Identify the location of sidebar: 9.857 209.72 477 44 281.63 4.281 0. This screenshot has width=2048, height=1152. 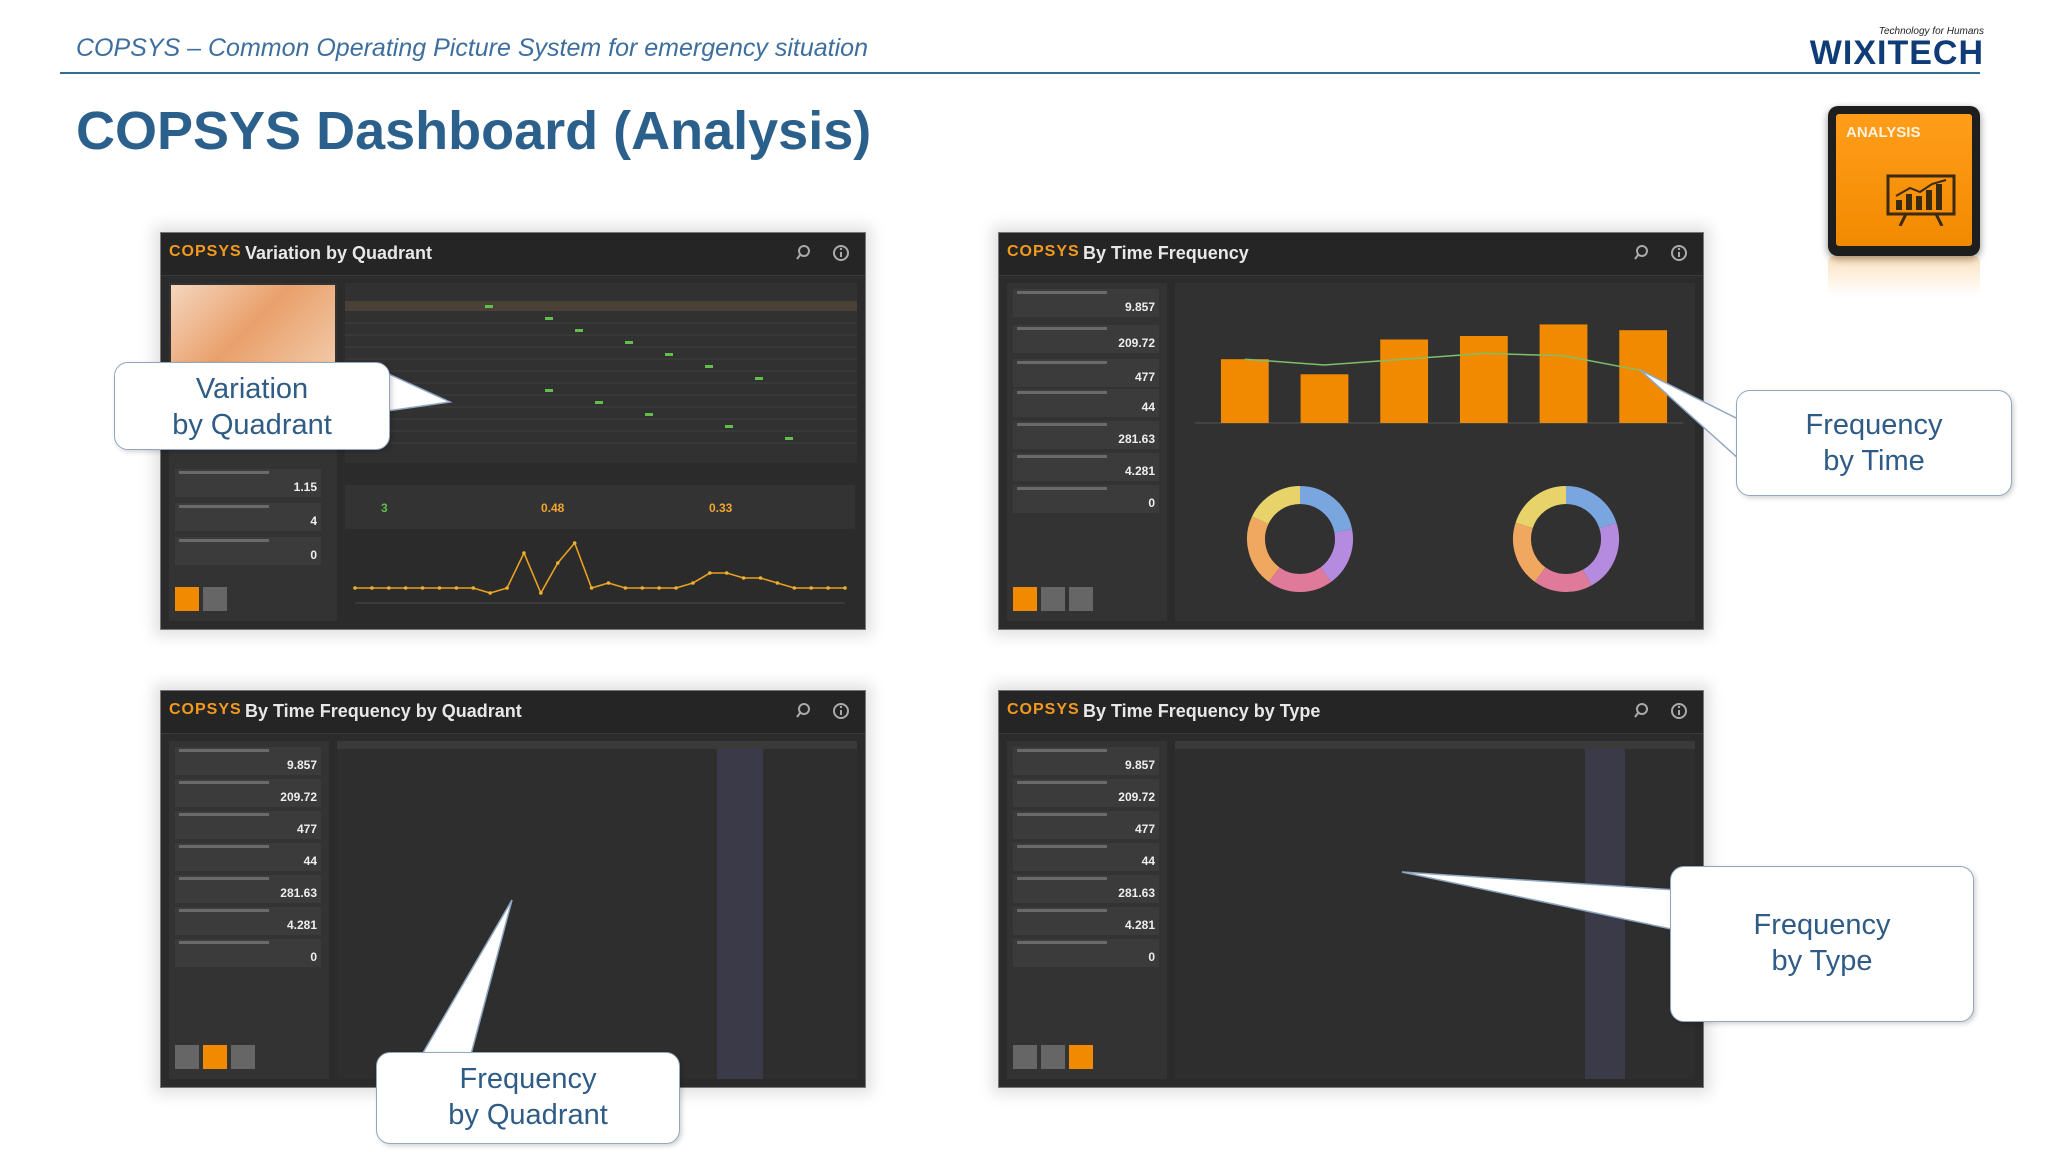
(1087, 910).